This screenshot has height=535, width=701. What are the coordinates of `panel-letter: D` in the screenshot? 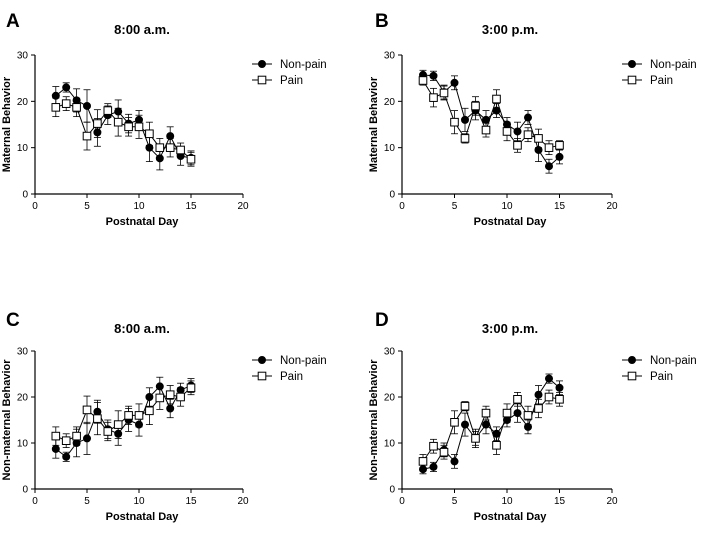 It's located at (382, 320).